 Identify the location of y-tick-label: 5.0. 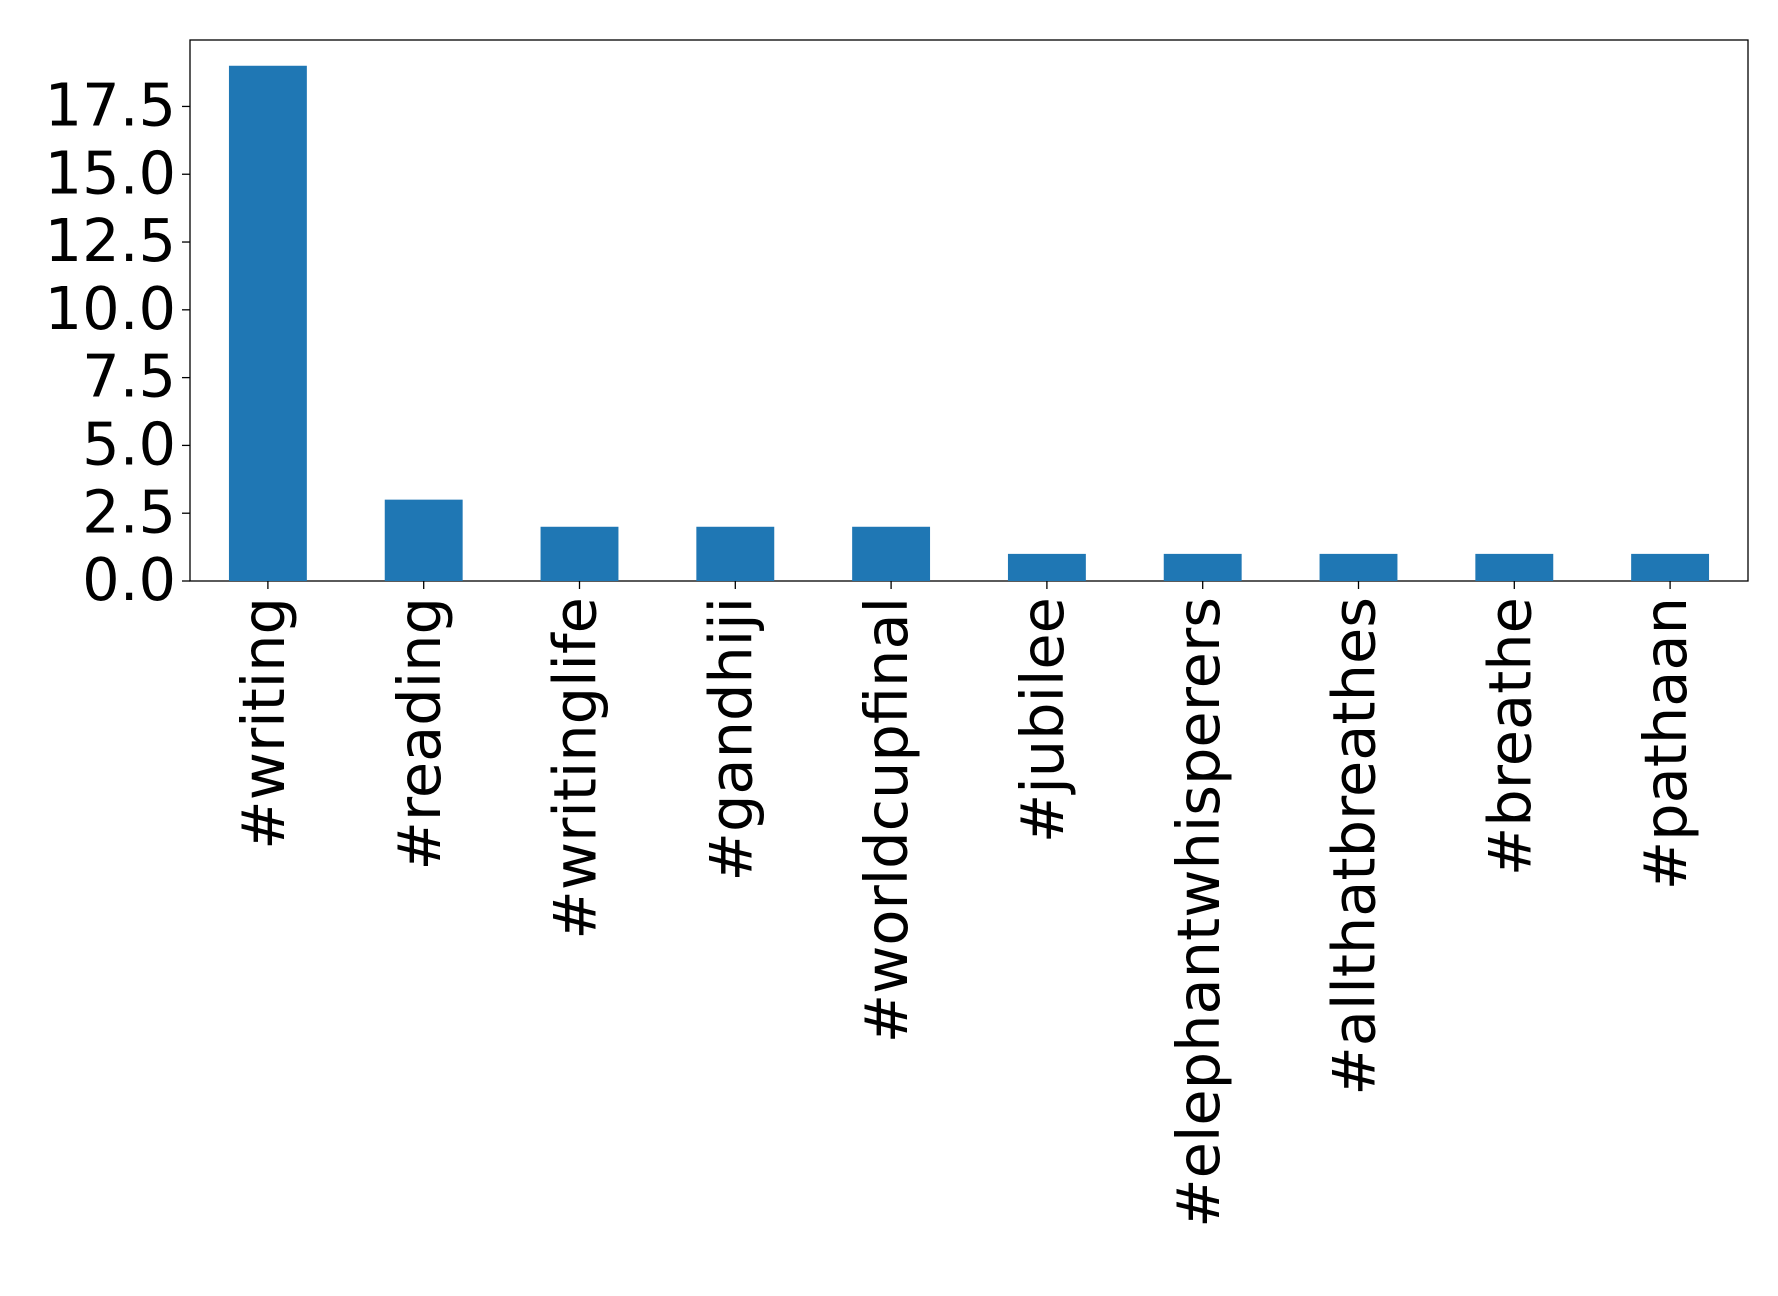
(129, 444).